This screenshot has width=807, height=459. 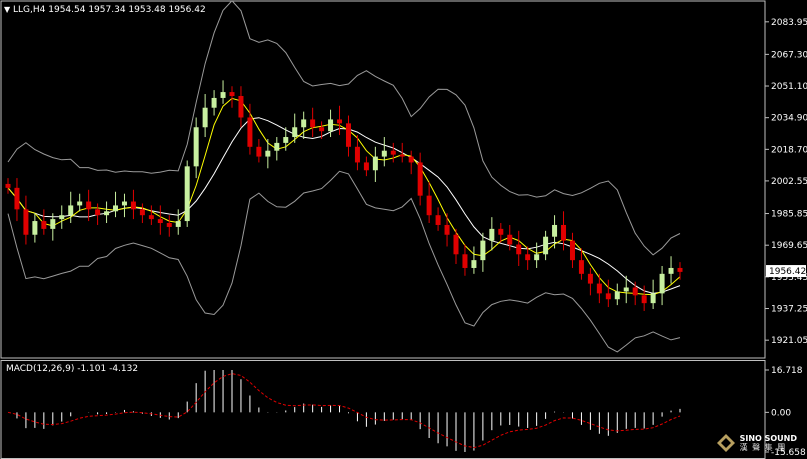 I want to click on macd-histogram, so click(x=348, y=411).